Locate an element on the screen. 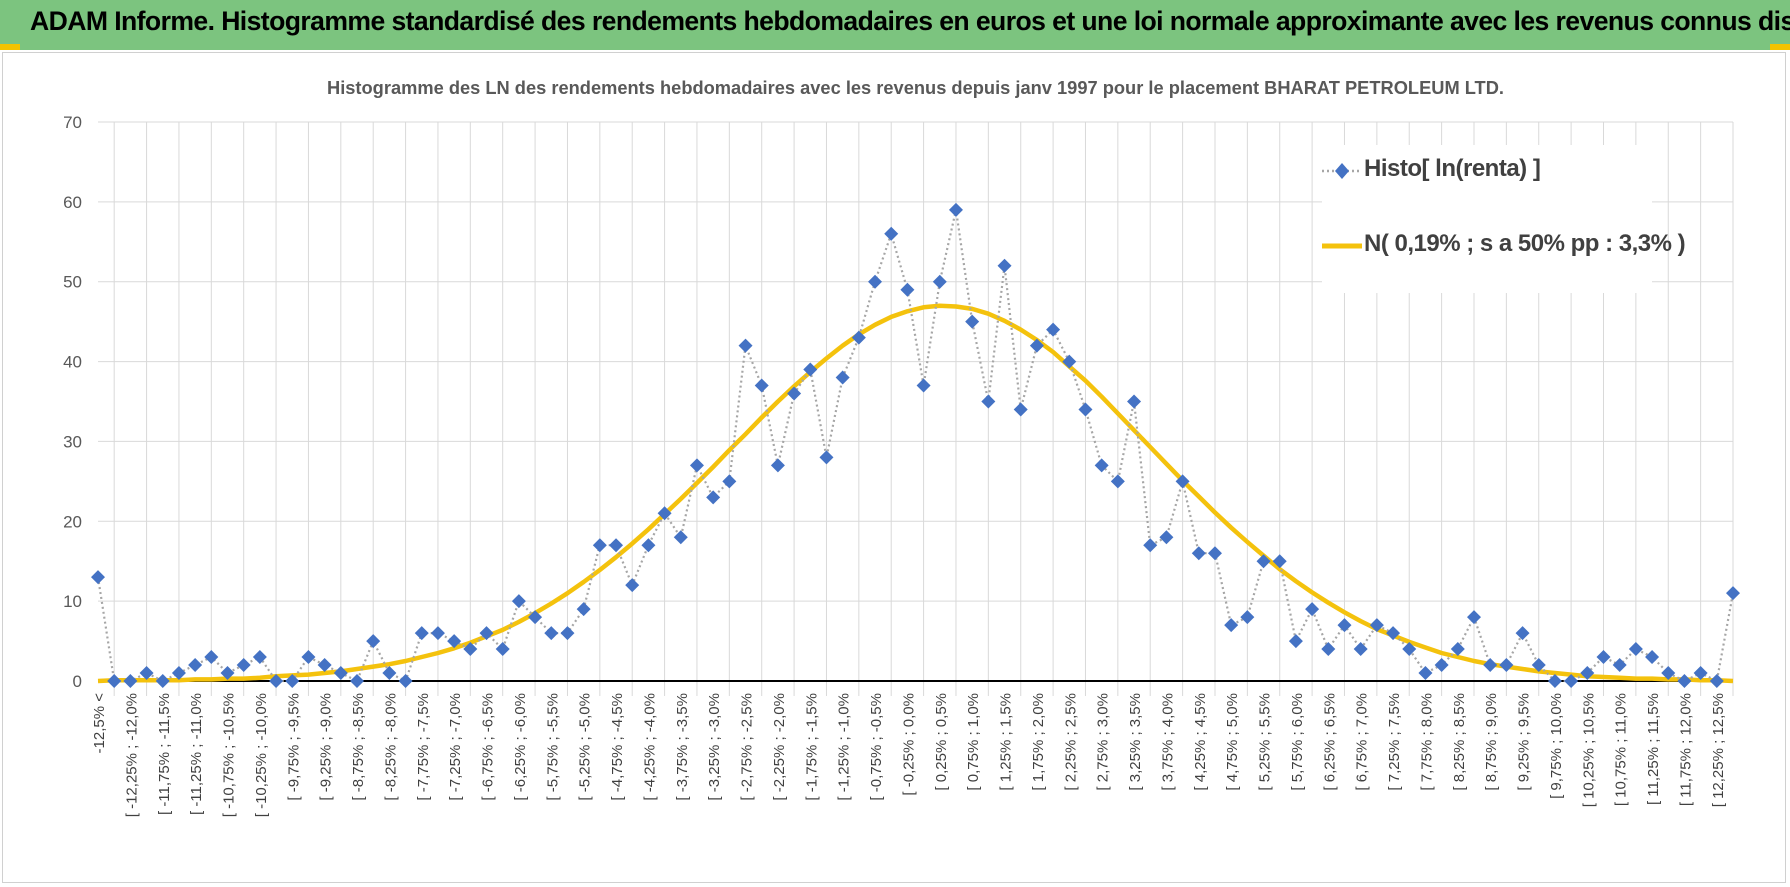 This screenshot has width=1790, height=887. x-tick-label: [ -0,75% ; -0,5% is located at coordinates (876, 747).